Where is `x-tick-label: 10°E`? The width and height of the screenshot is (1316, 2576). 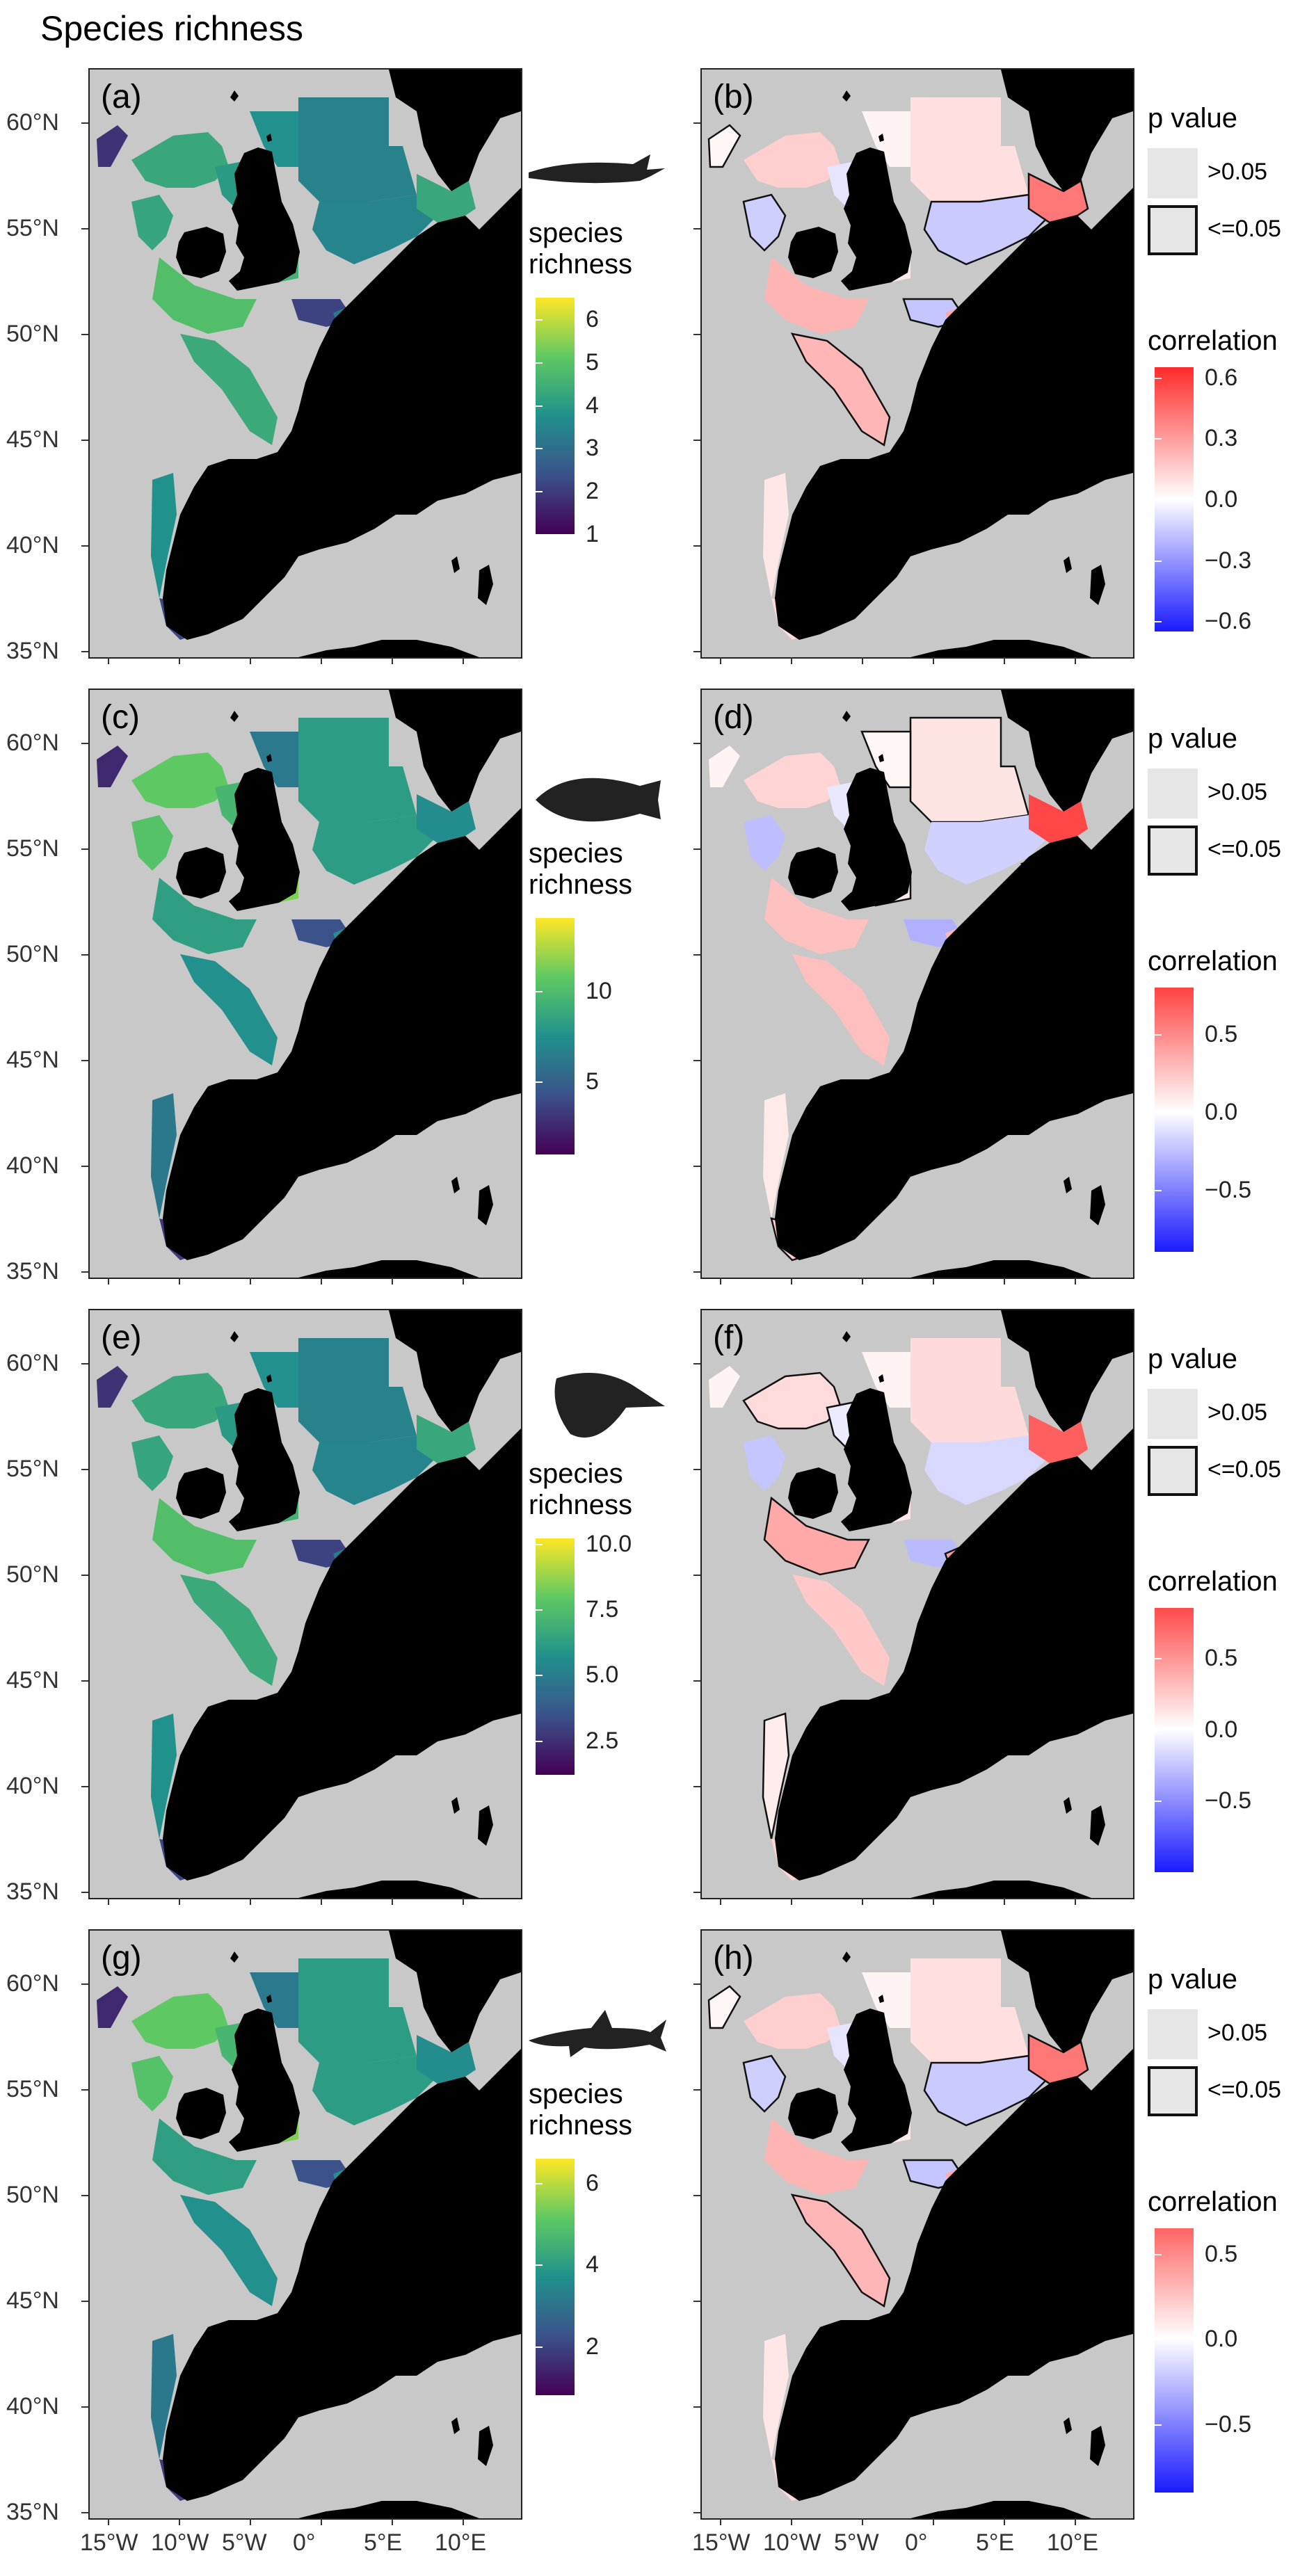 x-tick-label: 10°E is located at coordinates (1073, 2542).